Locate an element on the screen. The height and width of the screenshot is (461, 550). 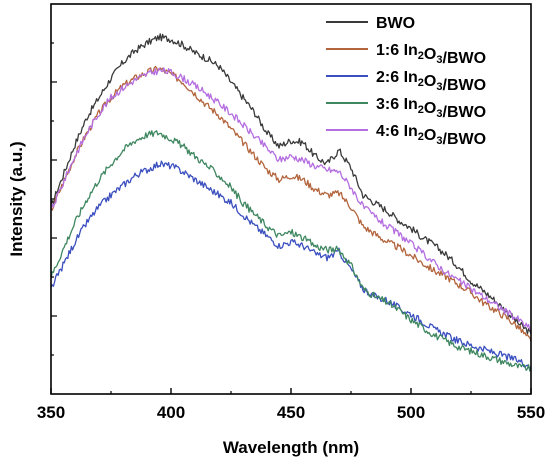
legend-label-3: 2:6 In2O3/BWO is located at coordinates (431, 81).